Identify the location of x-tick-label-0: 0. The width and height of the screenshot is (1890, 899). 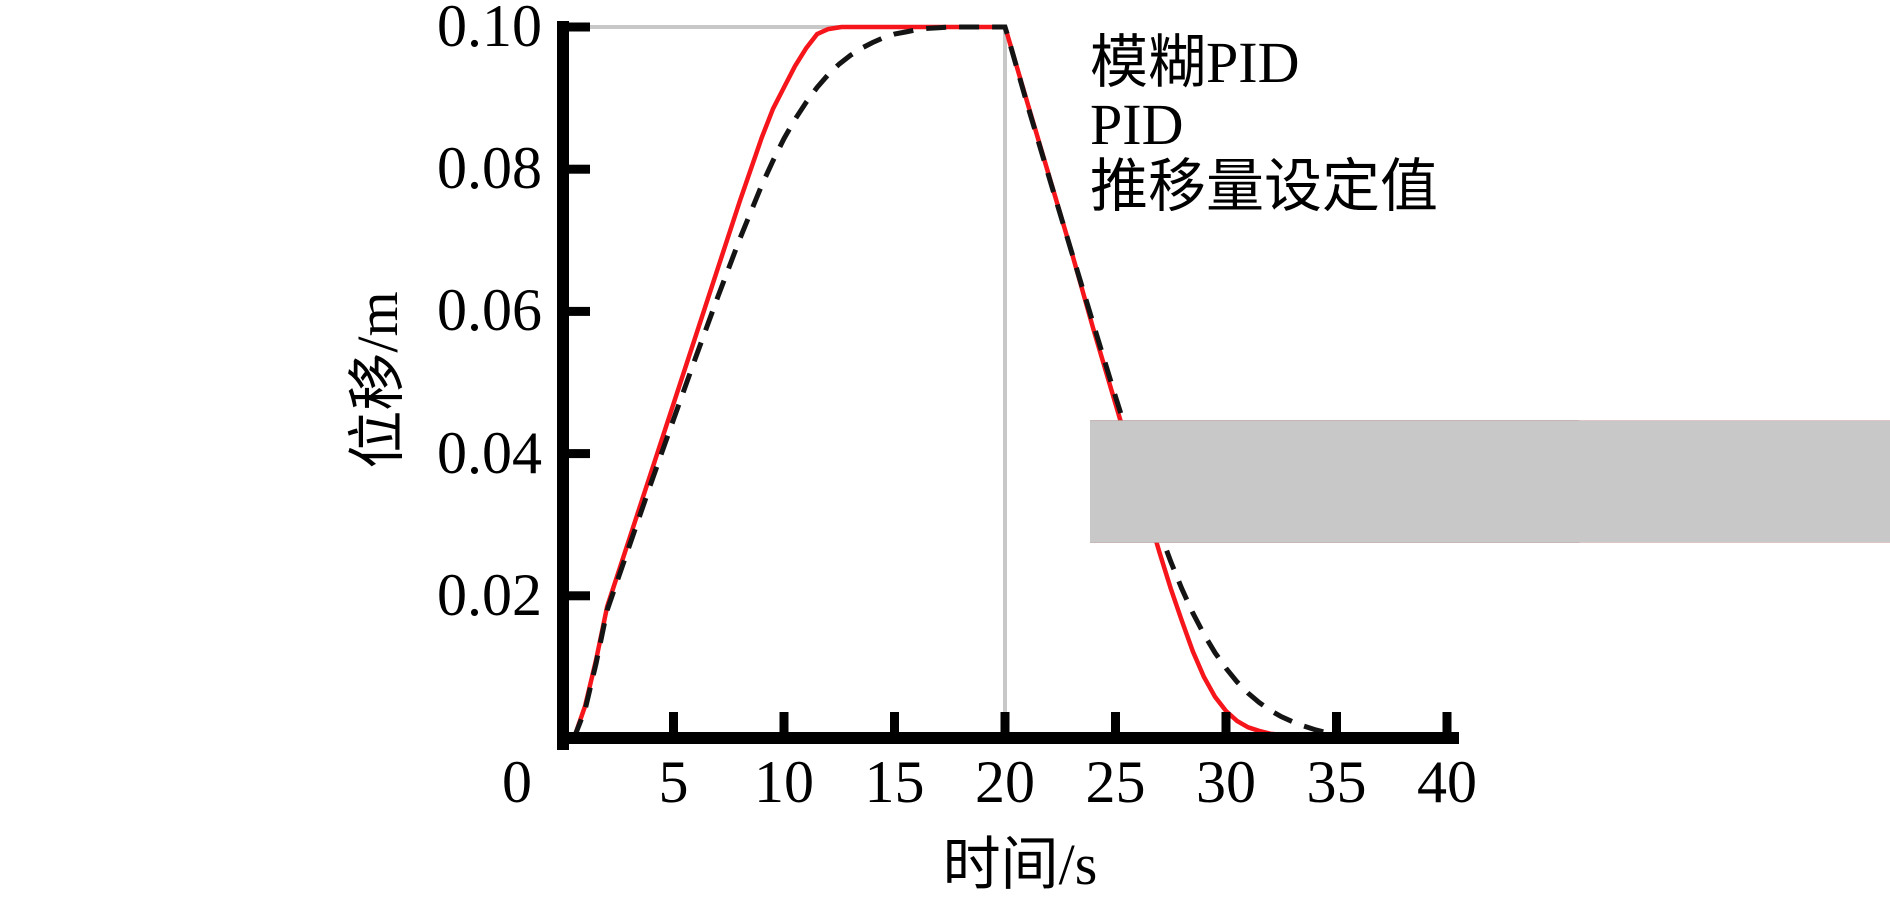
(517, 782).